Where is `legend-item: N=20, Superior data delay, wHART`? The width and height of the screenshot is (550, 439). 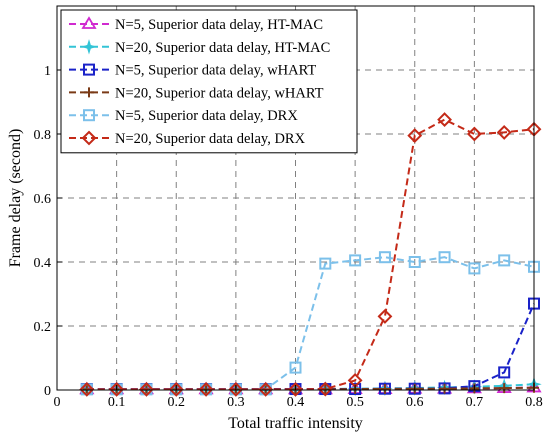 legend-item: N=20, Superior data delay, wHART is located at coordinates (196, 93).